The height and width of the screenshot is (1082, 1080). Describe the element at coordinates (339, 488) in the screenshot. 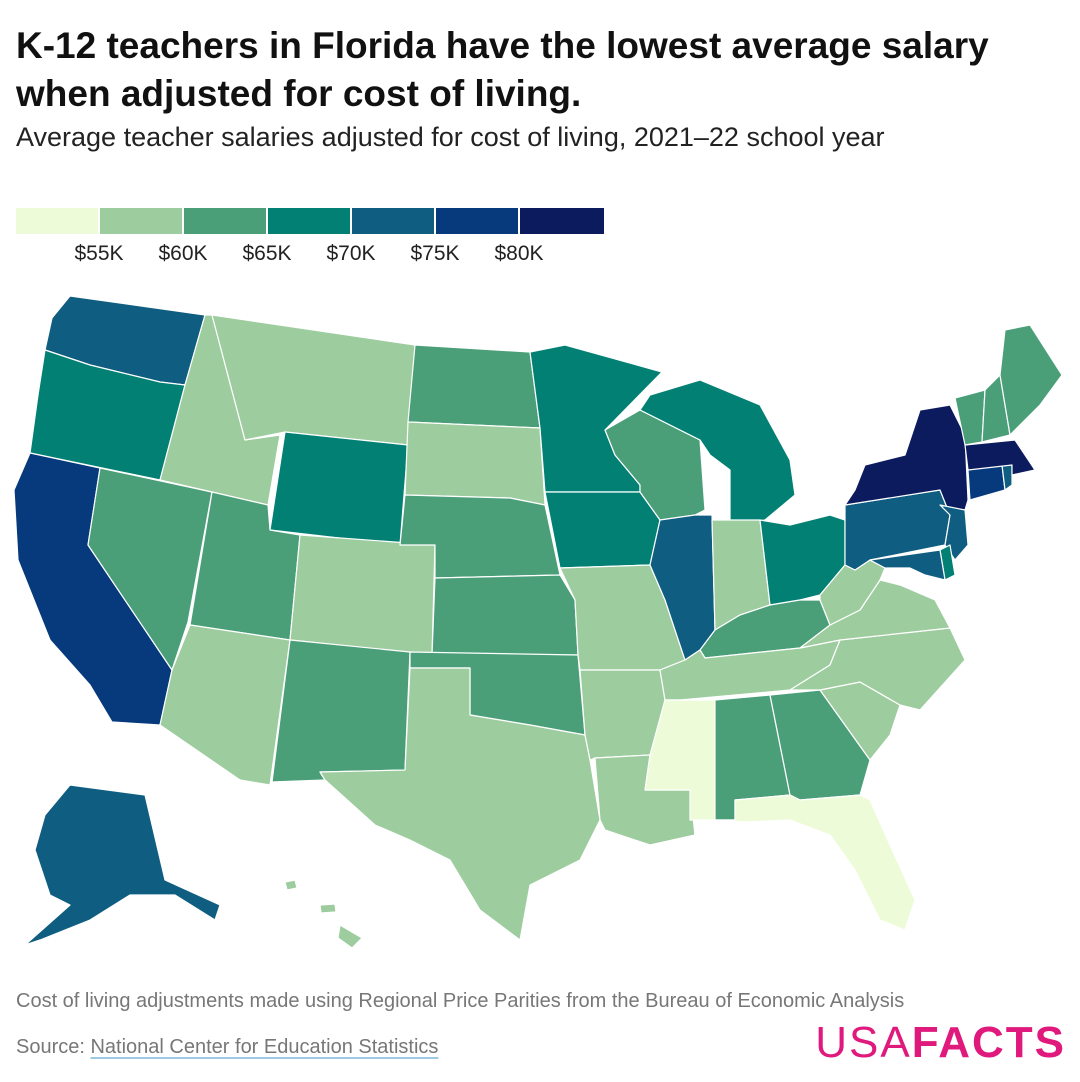

I see `state-wy` at that location.